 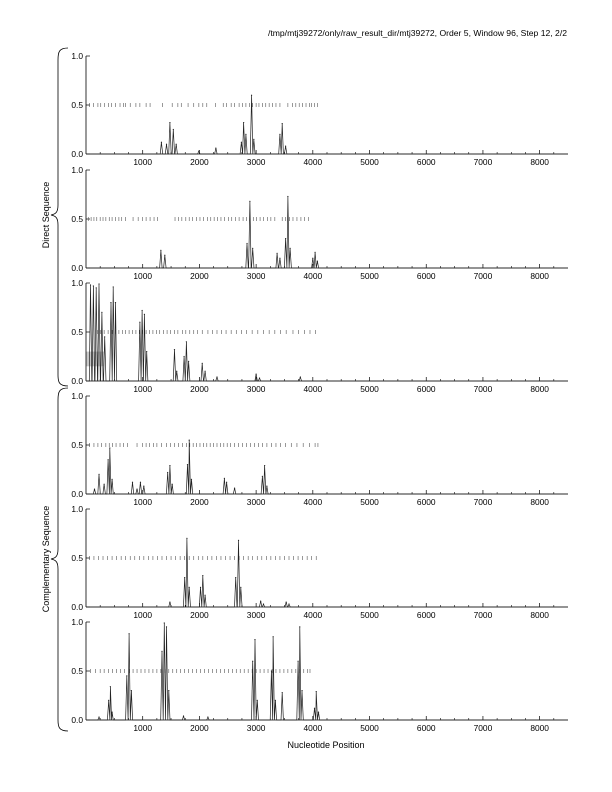 I want to click on signal-series, so click(x=327, y=573).